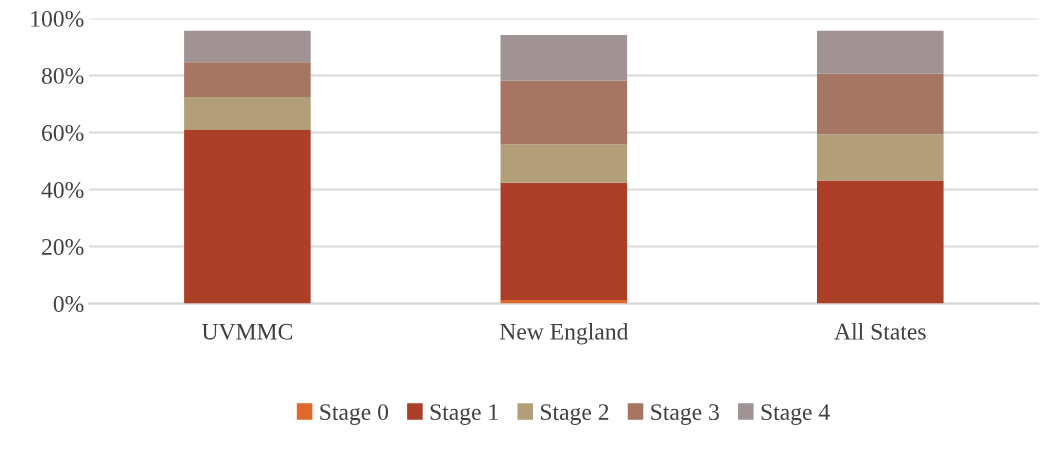  I want to click on y-tick-label: 20%, so click(63, 247).